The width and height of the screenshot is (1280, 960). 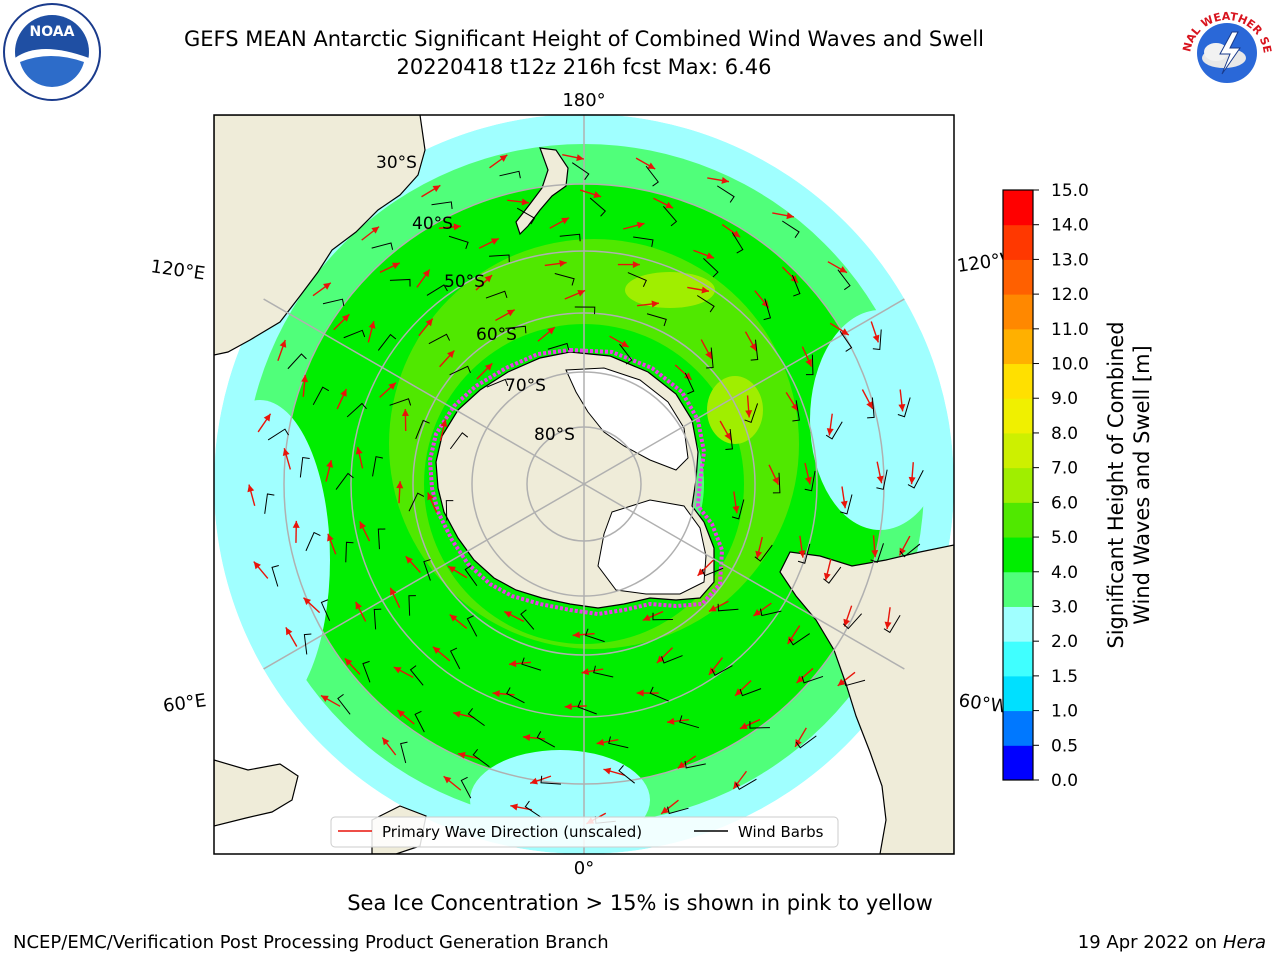 I want to click on land-africa, so click(x=256, y=793).